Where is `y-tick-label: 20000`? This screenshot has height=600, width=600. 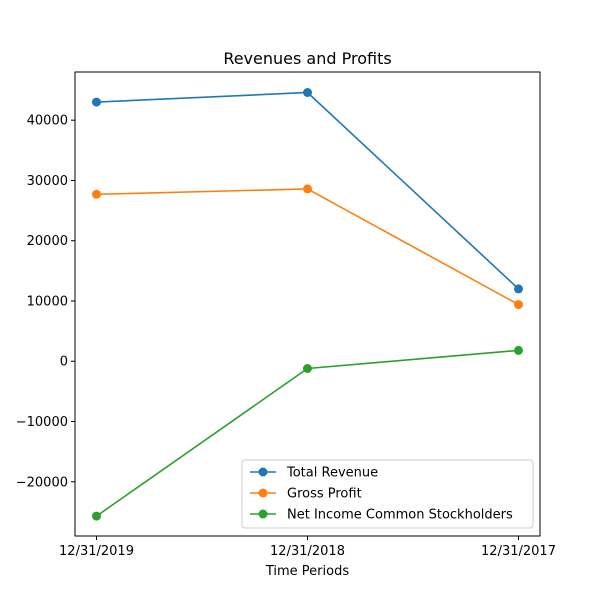 y-tick-label: 20000 is located at coordinates (47, 241).